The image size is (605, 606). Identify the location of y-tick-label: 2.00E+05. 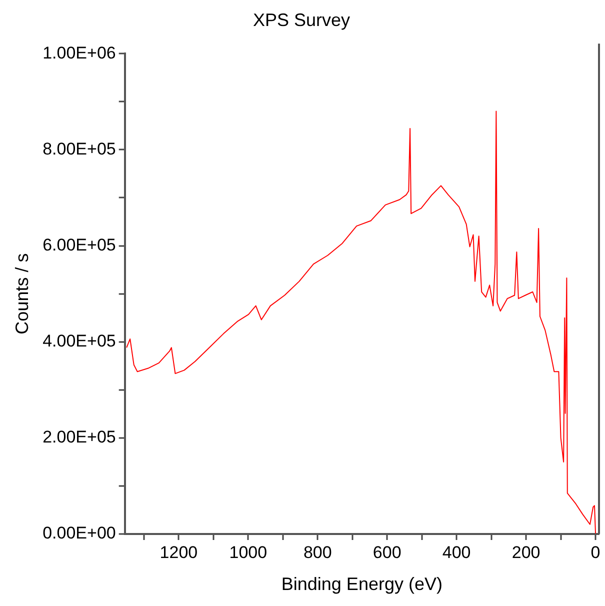
(79, 437).